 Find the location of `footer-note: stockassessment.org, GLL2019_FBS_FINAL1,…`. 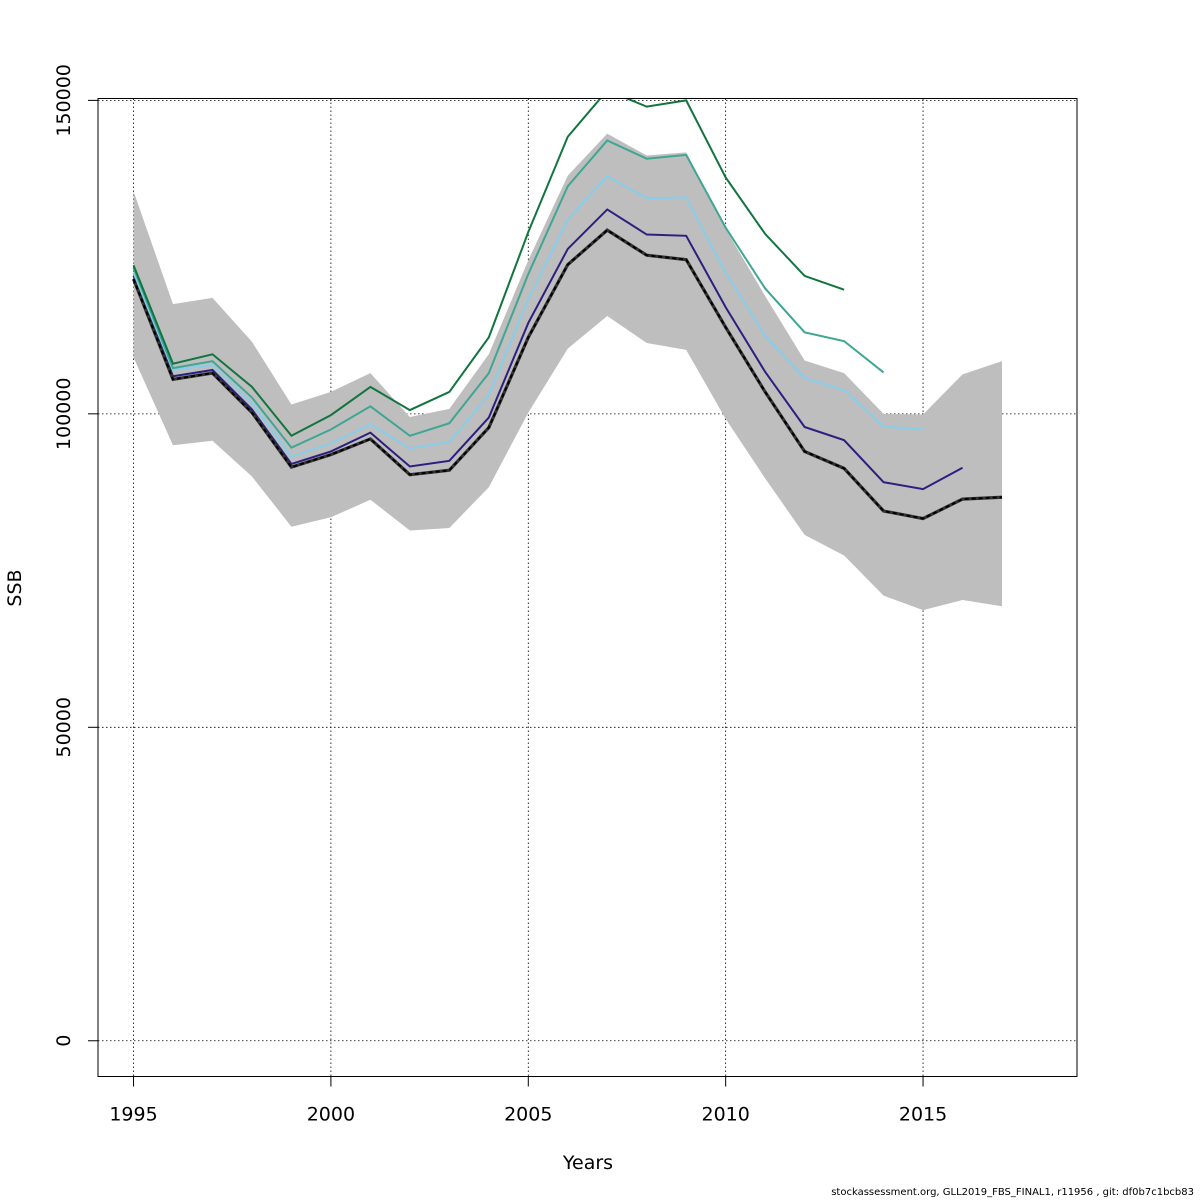

footer-note: stockassessment.org, GLL2019_FBS_FINAL1,… is located at coordinates (1012, 1192).